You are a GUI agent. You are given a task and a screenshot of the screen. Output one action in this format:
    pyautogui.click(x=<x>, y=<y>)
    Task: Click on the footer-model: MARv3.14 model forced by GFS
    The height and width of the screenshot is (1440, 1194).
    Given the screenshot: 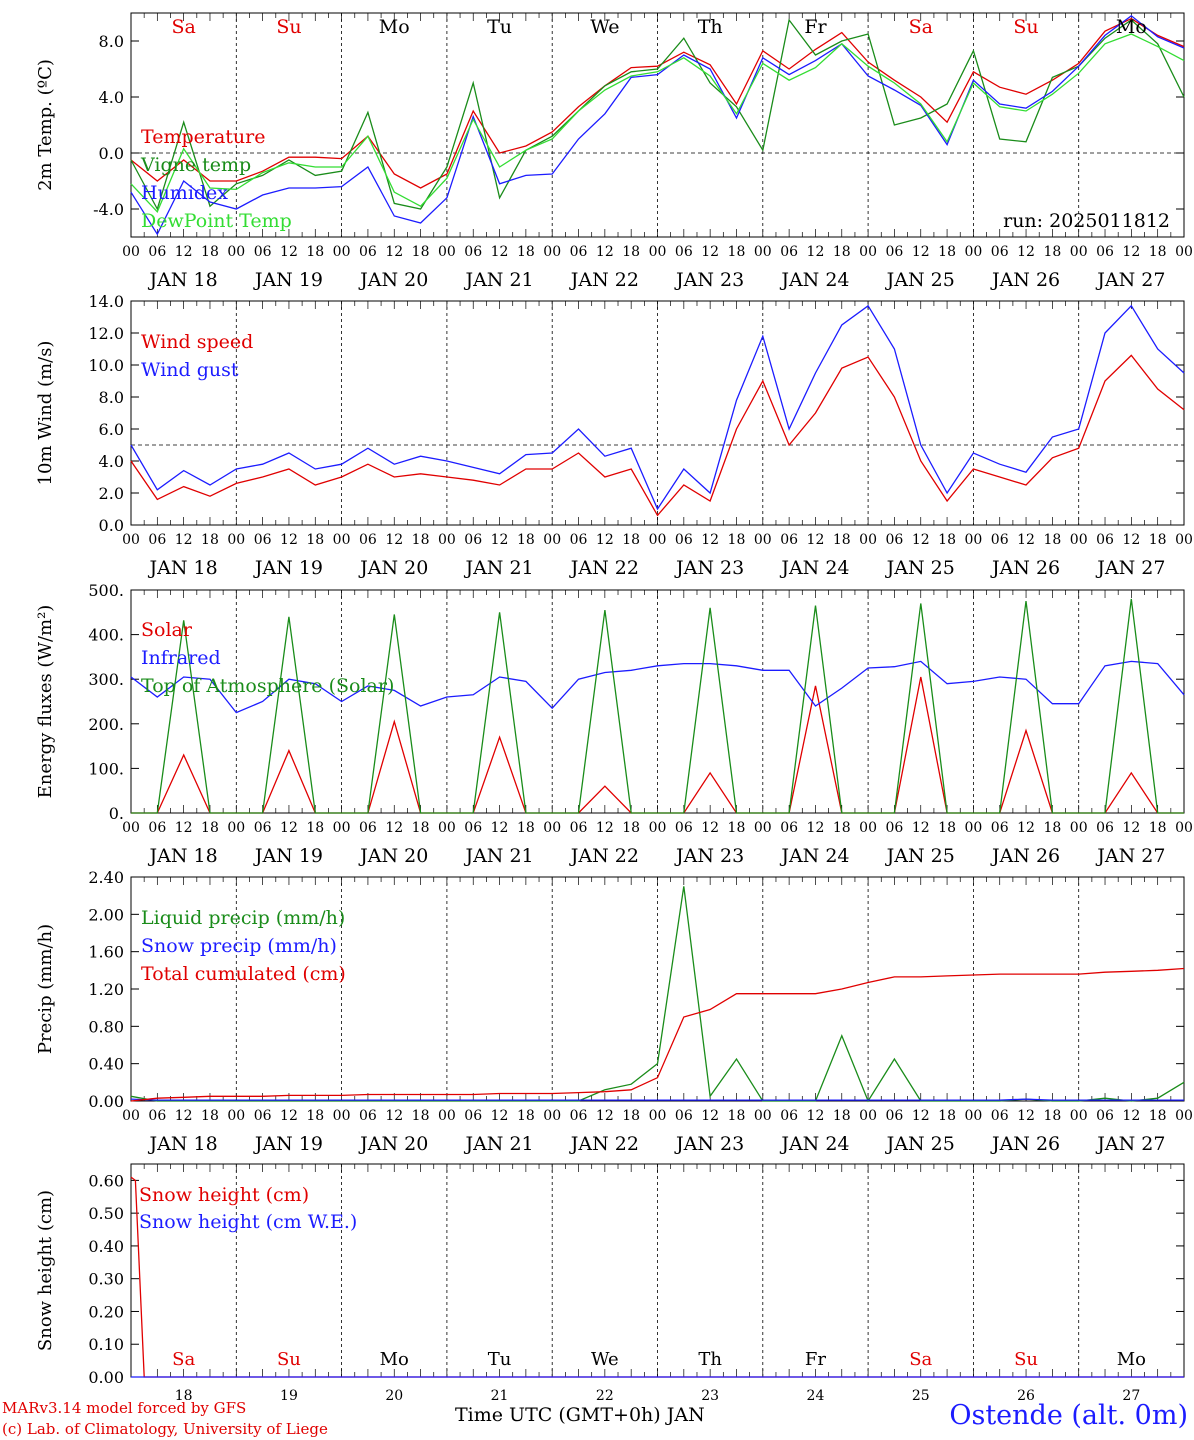 What is the action you would take?
    pyautogui.click(x=124, y=1408)
    